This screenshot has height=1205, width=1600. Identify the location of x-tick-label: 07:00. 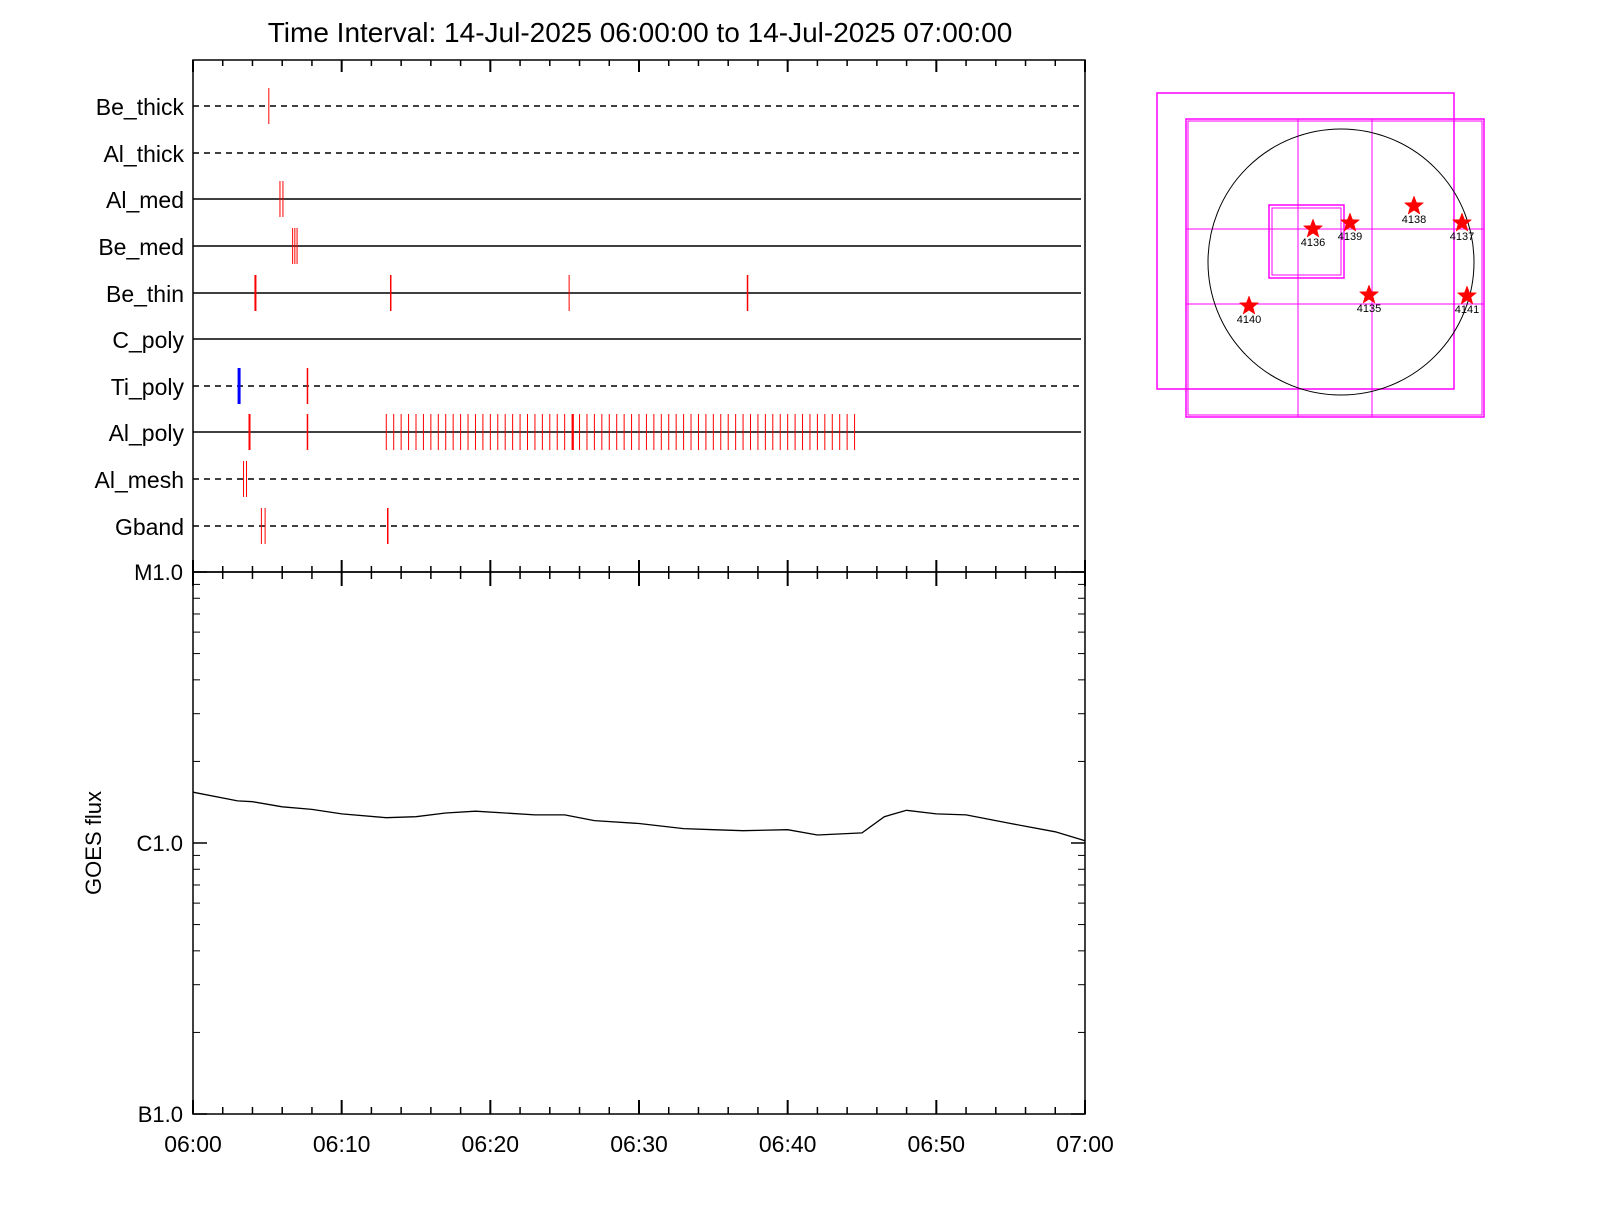
(1085, 1144).